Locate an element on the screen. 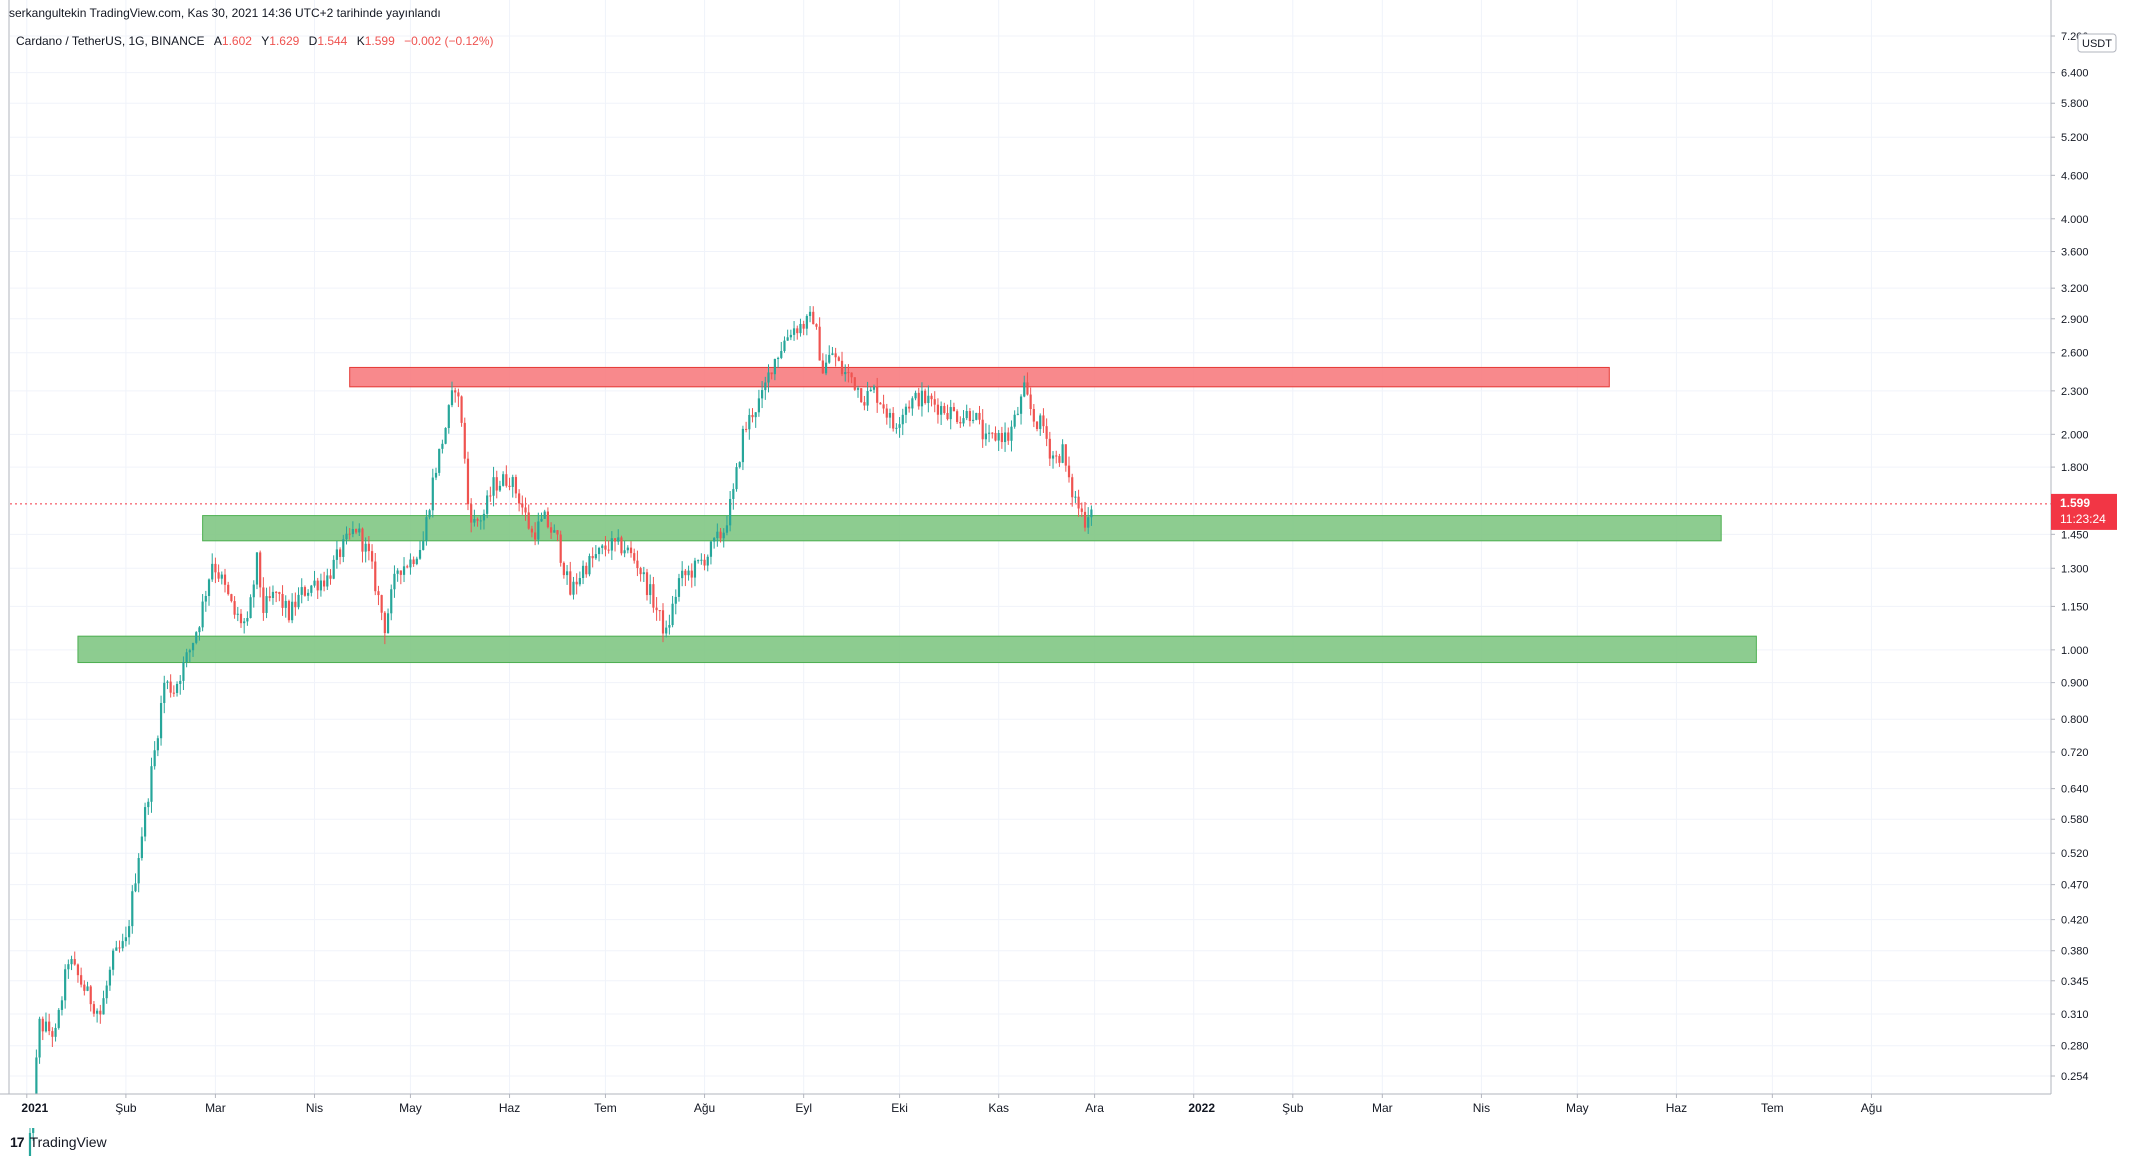  price-tick-label: 2.300 is located at coordinates (2075, 392).